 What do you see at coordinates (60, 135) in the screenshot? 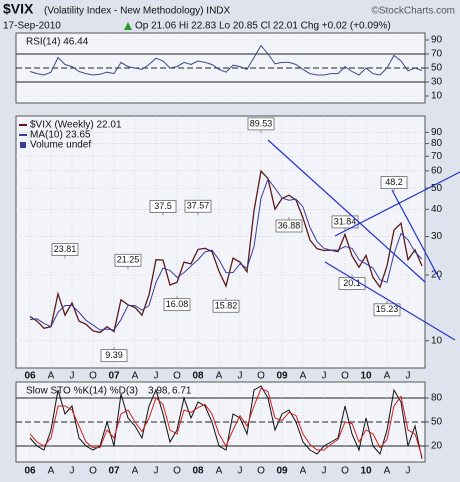
I see `legend-entry: MA(10) 23.65` at bounding box center [60, 135].